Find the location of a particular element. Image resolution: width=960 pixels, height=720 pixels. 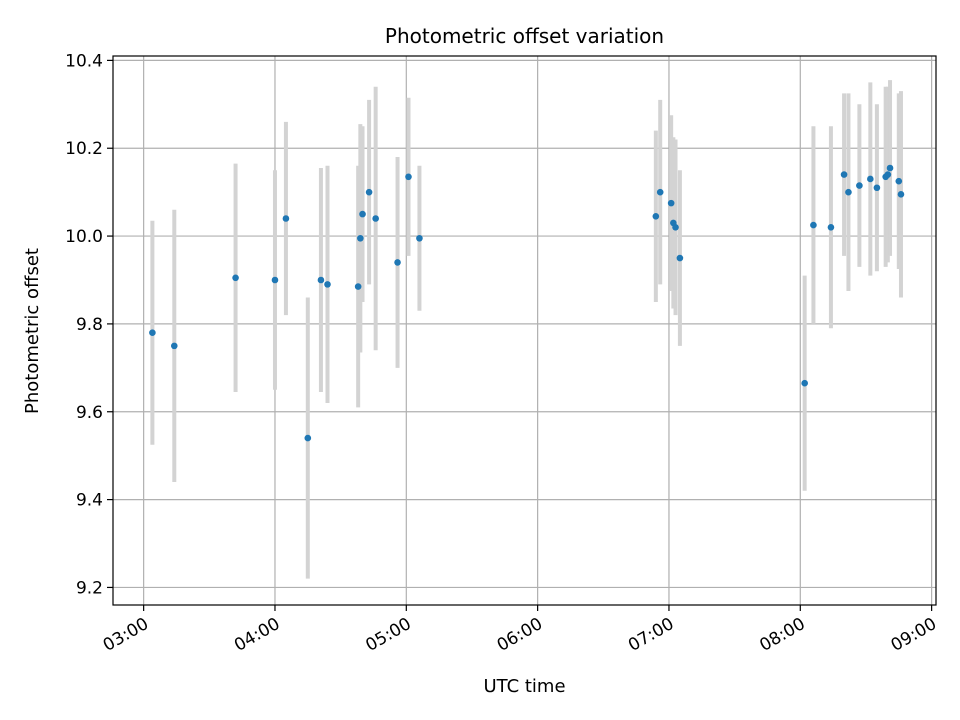

y-tick-label: 9.8 is located at coordinates (89, 325).